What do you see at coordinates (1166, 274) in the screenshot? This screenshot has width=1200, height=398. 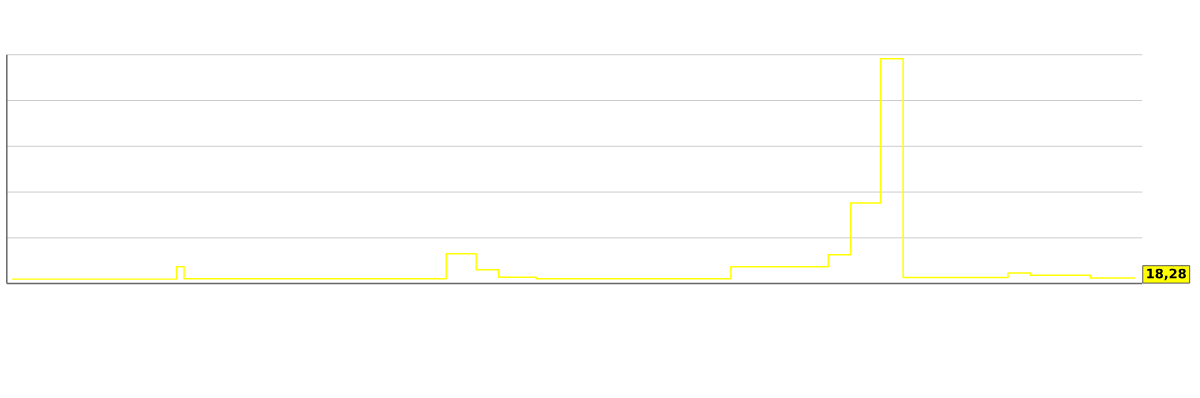 I see `text: 18,28` at bounding box center [1166, 274].